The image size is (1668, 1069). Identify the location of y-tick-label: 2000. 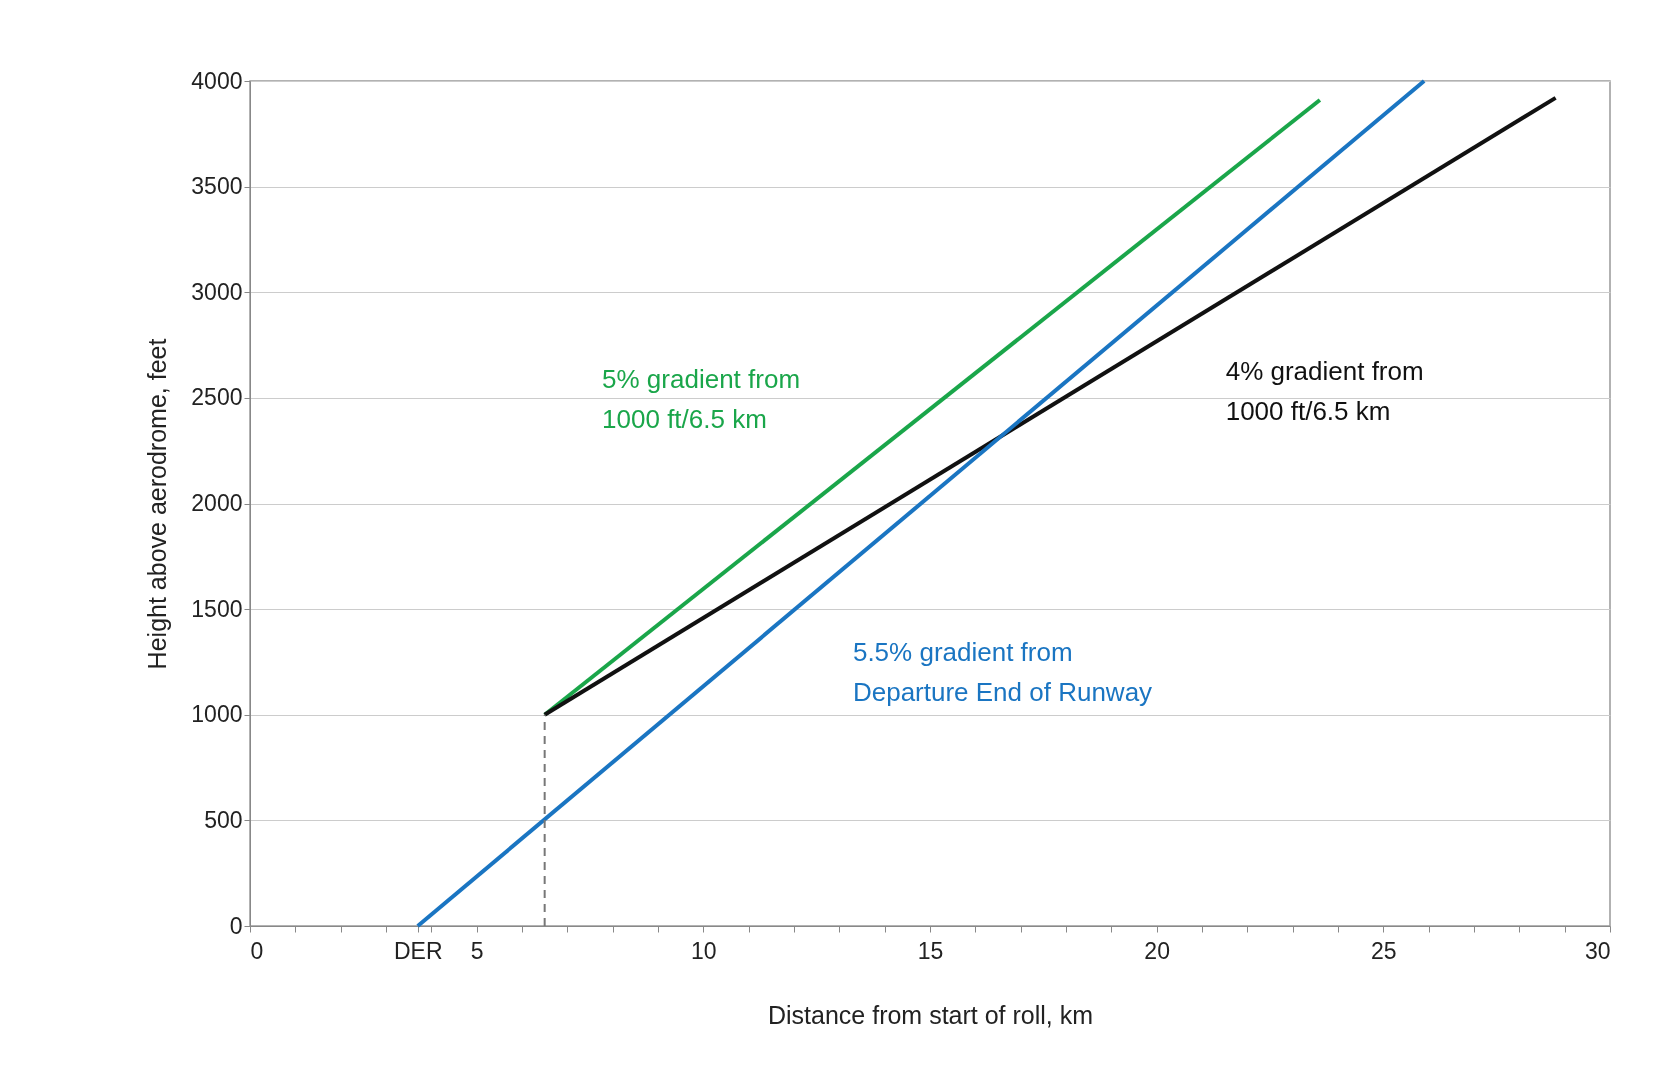
(217, 503).